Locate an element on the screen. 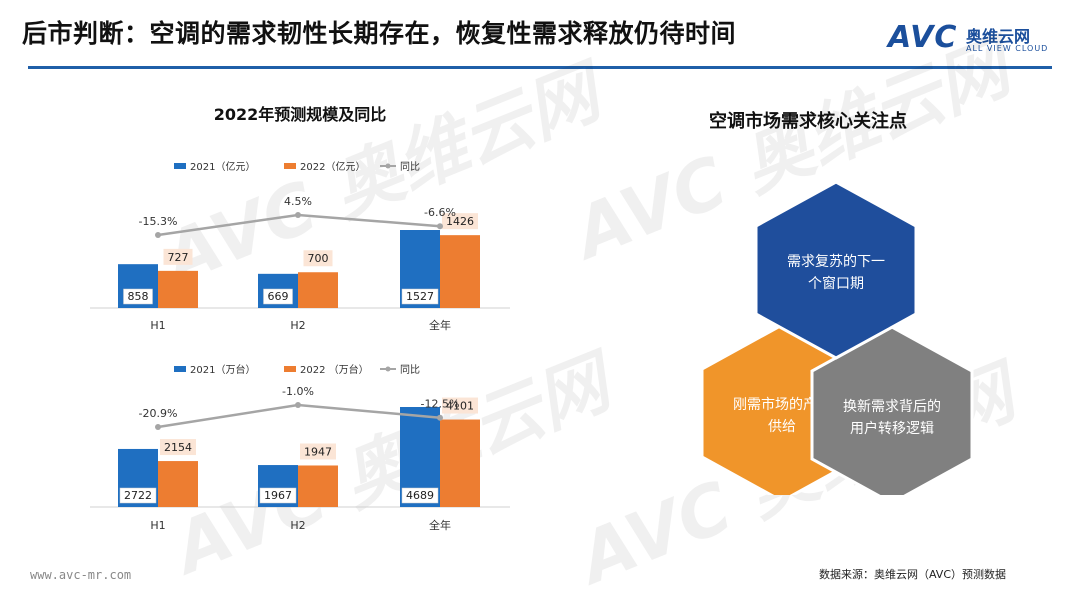 The height and width of the screenshot is (608, 1080). legend-label: 2022 （万台） is located at coordinates (334, 369).